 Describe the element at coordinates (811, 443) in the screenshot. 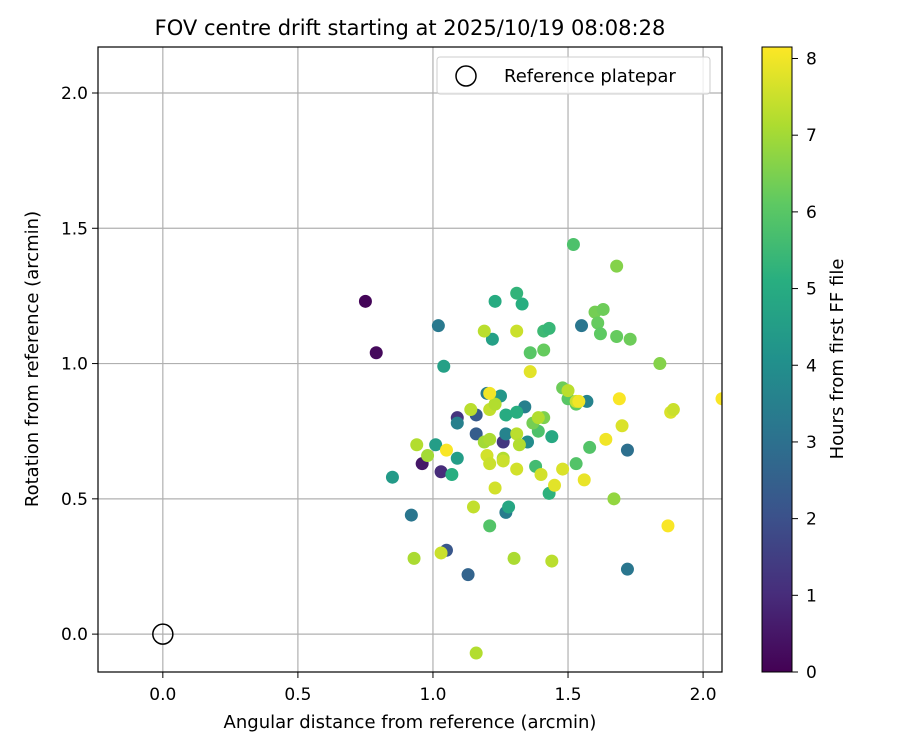

I see `colorbar-tick-label: 3` at that location.